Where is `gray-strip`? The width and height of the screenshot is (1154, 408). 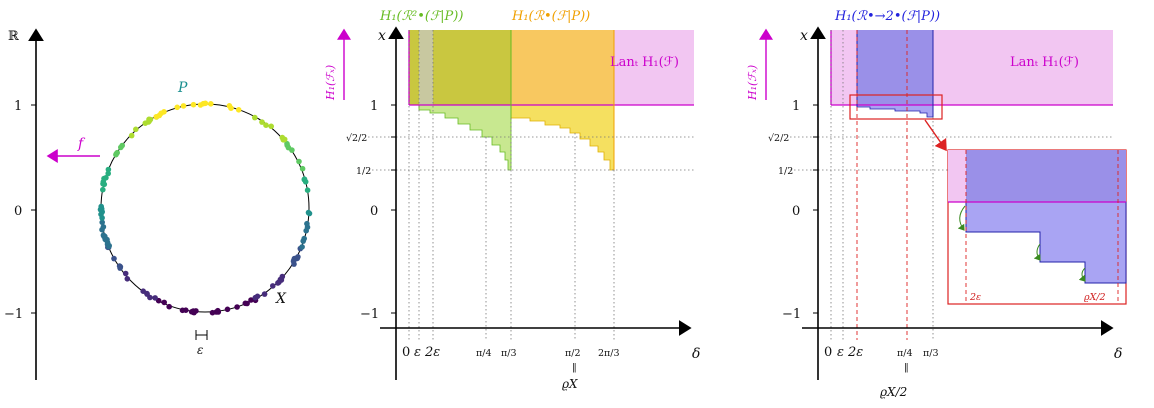
gray-strip is located at coordinates (426, 67).